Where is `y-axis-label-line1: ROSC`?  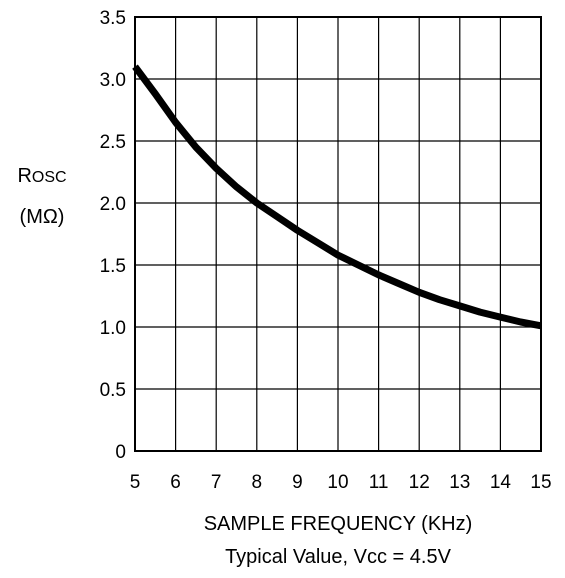
y-axis-label-line1: ROSC is located at coordinates (41, 176).